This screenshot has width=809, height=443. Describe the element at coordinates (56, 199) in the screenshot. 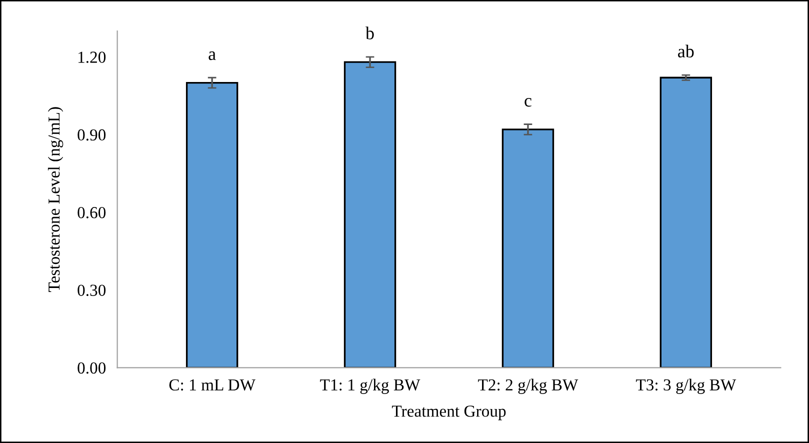

I see `y-axis-title: Testosterone Level (ng/mL)` at that location.